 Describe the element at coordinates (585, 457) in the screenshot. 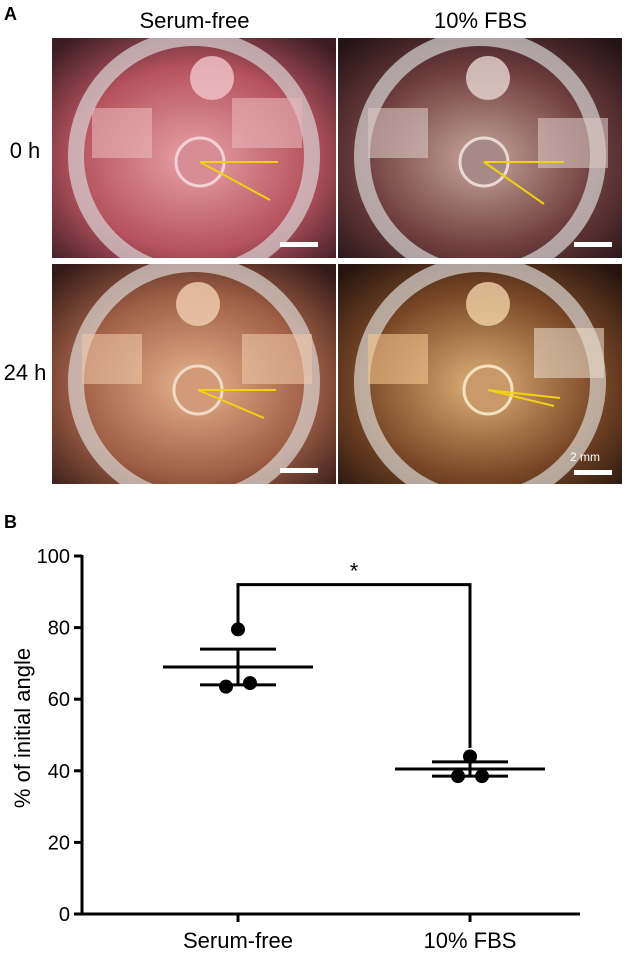

I see `scale-bar-label: 2 mm` at that location.